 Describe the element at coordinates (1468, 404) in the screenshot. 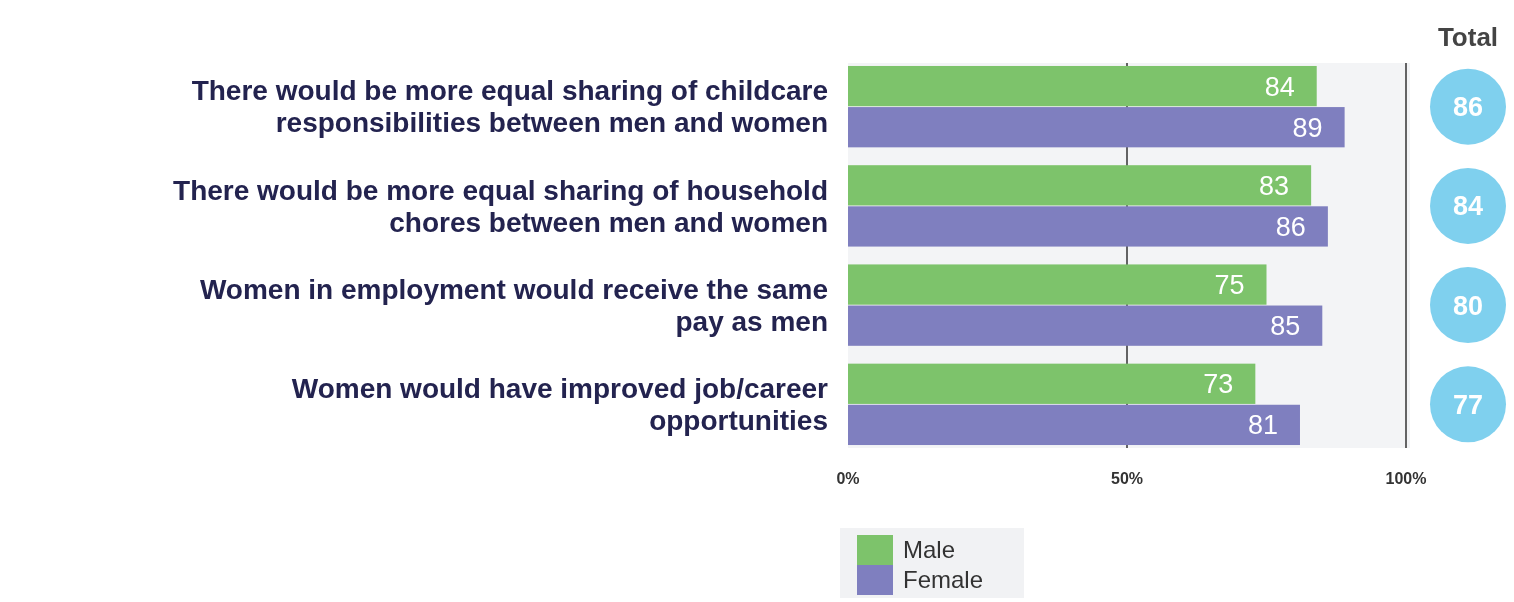

I see `text: 77` at that location.